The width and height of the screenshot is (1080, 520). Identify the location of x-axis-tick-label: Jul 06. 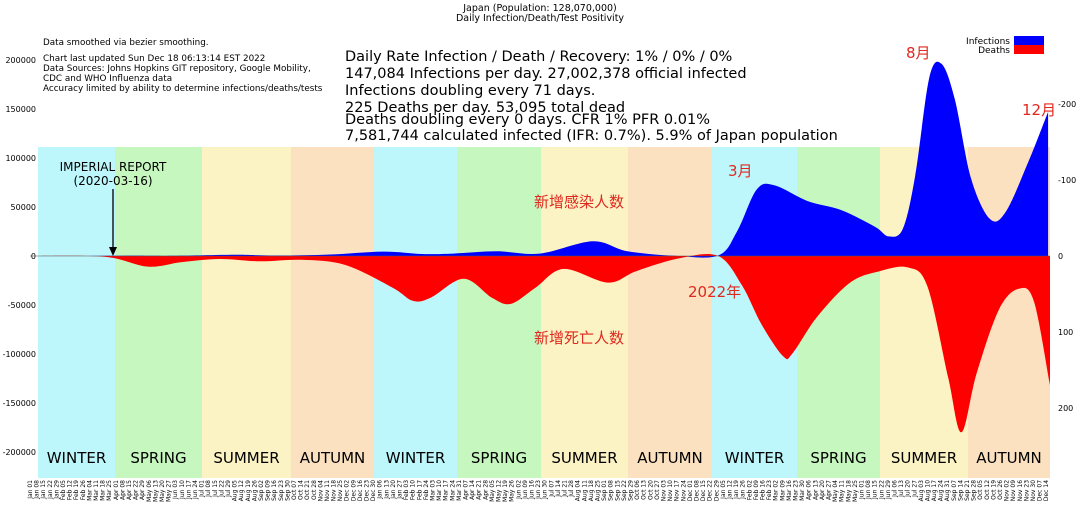
(895, 489).